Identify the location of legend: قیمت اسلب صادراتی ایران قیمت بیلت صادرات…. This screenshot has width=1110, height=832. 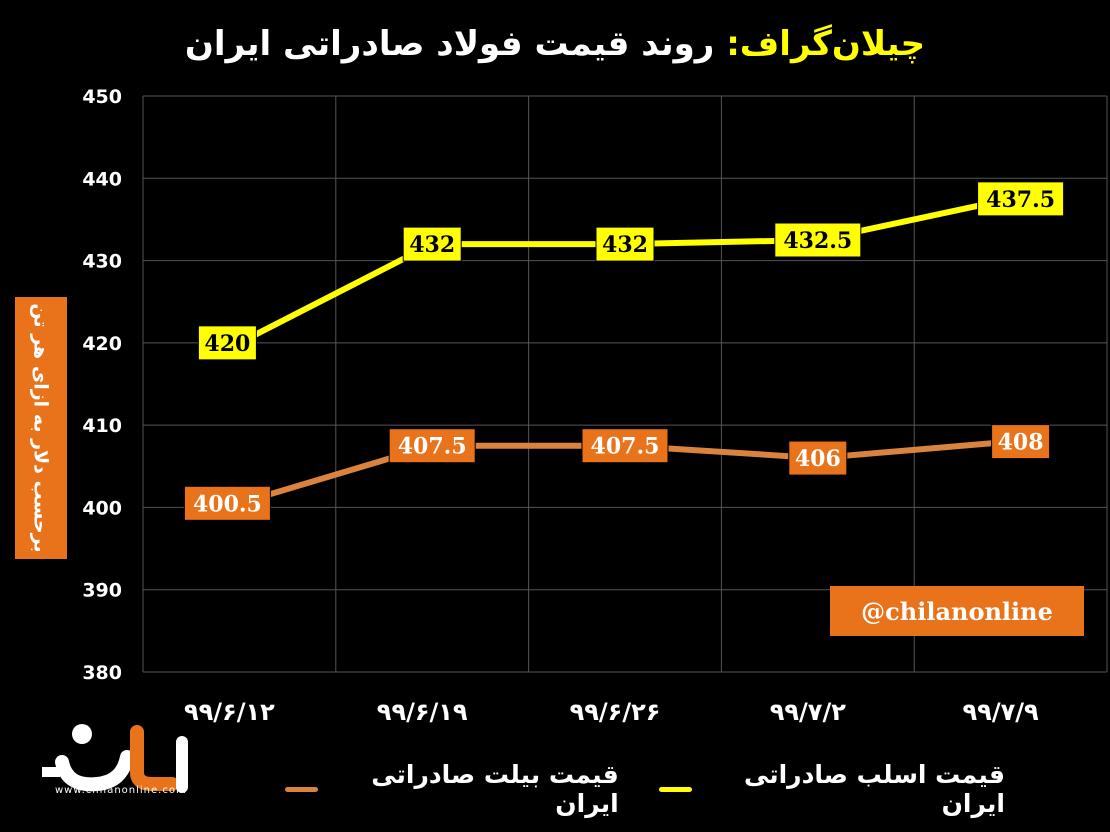
(645, 789).